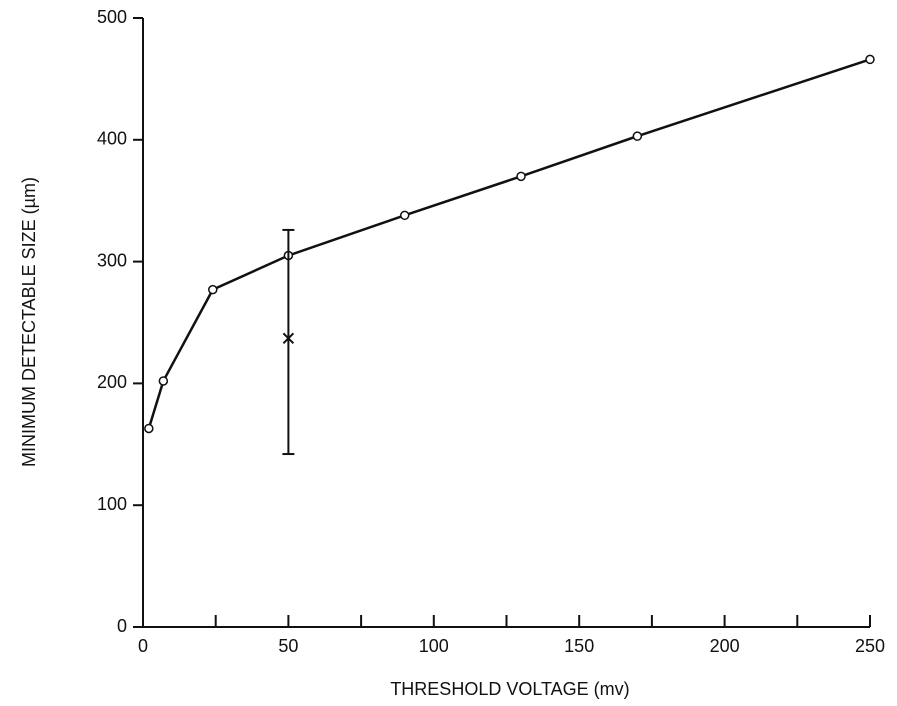 The image size is (897, 706). What do you see at coordinates (509, 689) in the screenshot?
I see `x-axis-label: THRESHOLD VOLTAGE (mv)` at bounding box center [509, 689].